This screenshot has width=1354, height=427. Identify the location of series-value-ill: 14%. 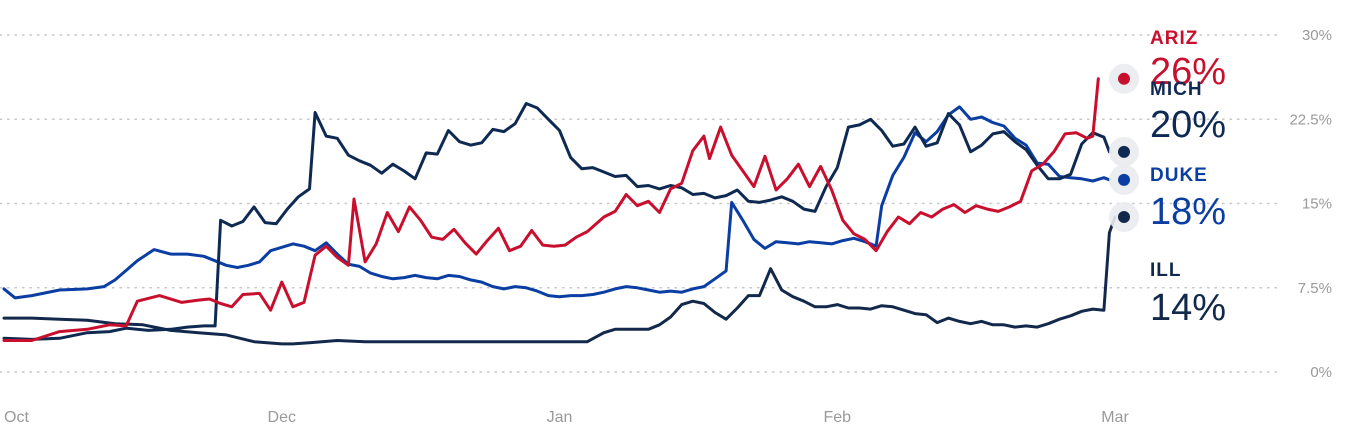
(1188, 308).